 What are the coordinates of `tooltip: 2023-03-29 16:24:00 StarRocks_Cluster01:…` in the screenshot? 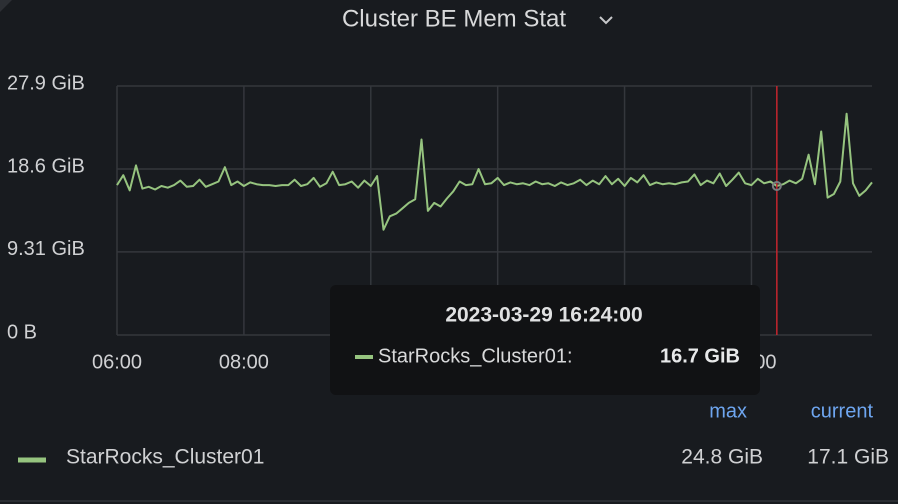 It's located at (545, 340).